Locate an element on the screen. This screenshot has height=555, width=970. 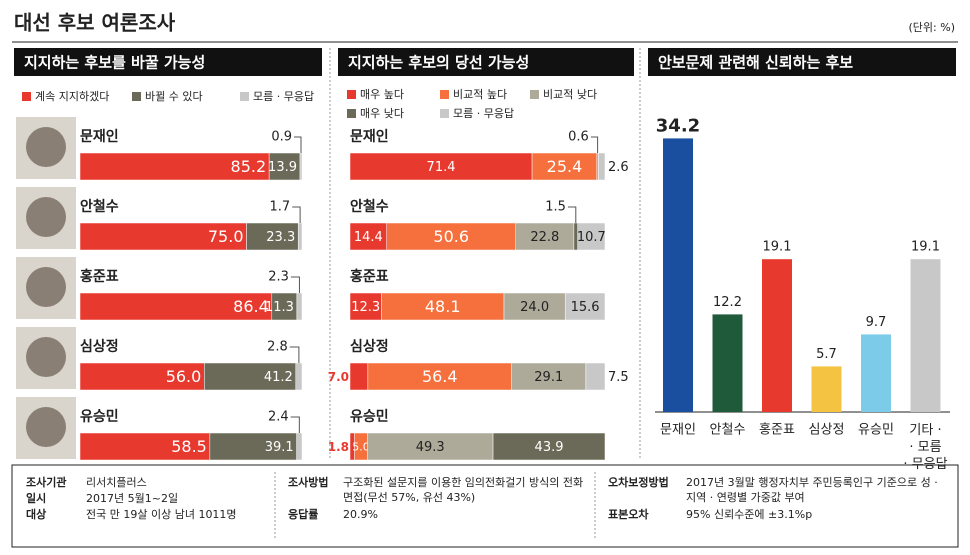
value-label: 1.7 is located at coordinates (280, 207).